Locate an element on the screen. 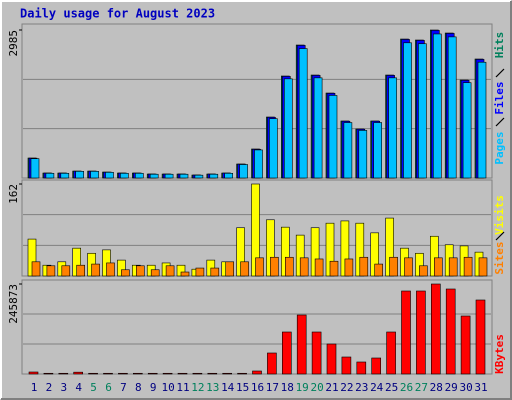 The width and height of the screenshot is (512, 400). x-tick-label: 25 is located at coordinates (391, 387).